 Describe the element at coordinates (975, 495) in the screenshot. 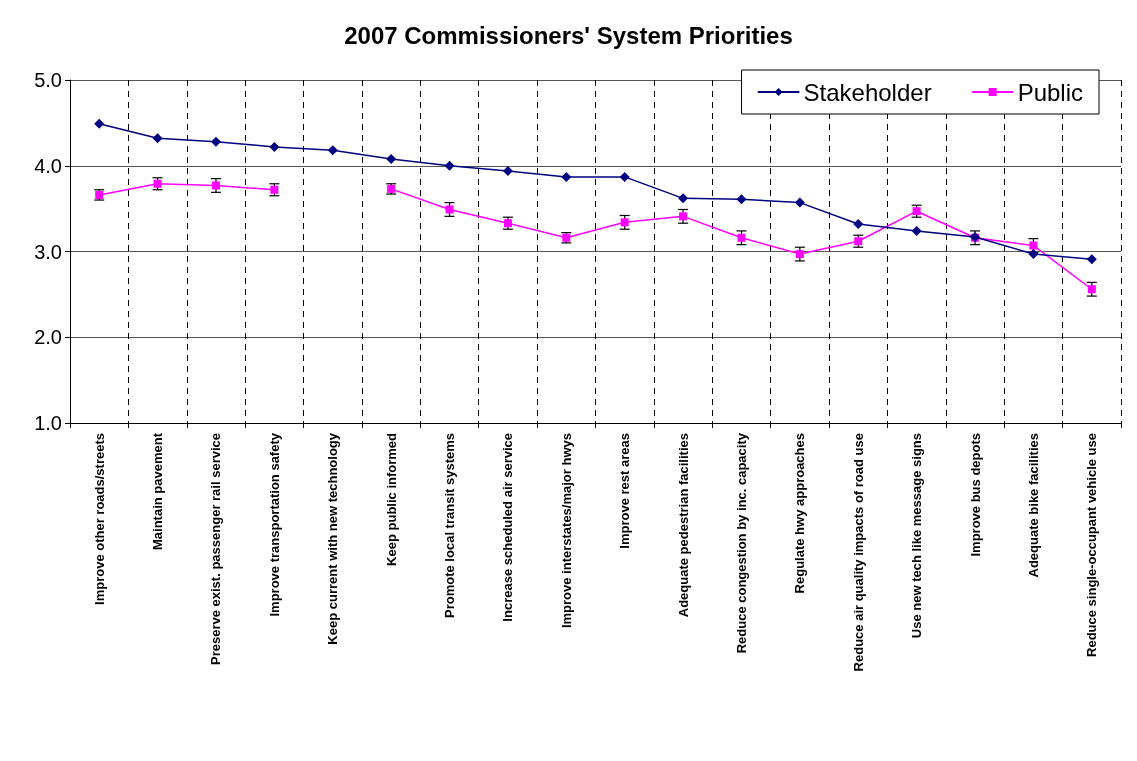

I see `x-tick-label: Improve bus depots` at that location.